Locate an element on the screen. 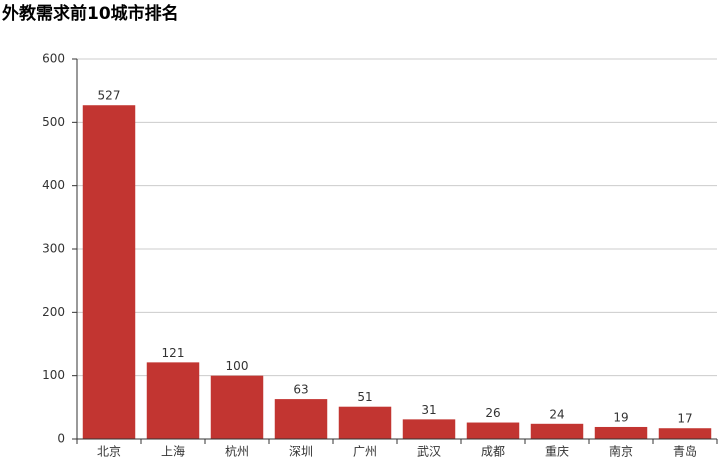 The image size is (721, 463). x-tick-label: 重庆 is located at coordinates (557, 452).